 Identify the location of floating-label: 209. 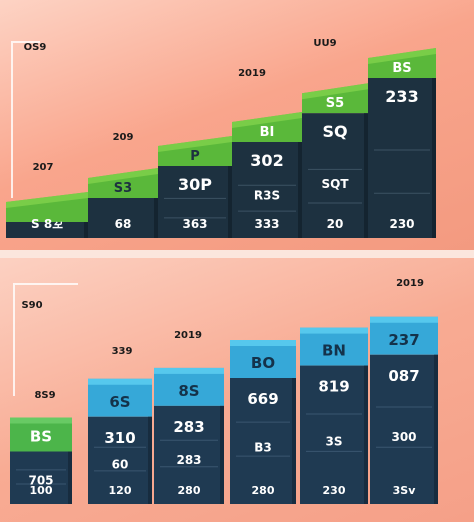
(123, 137).